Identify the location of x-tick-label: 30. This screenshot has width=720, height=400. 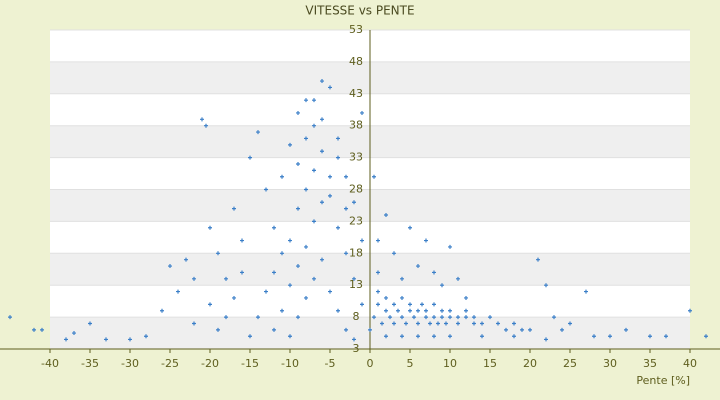
(610, 363).